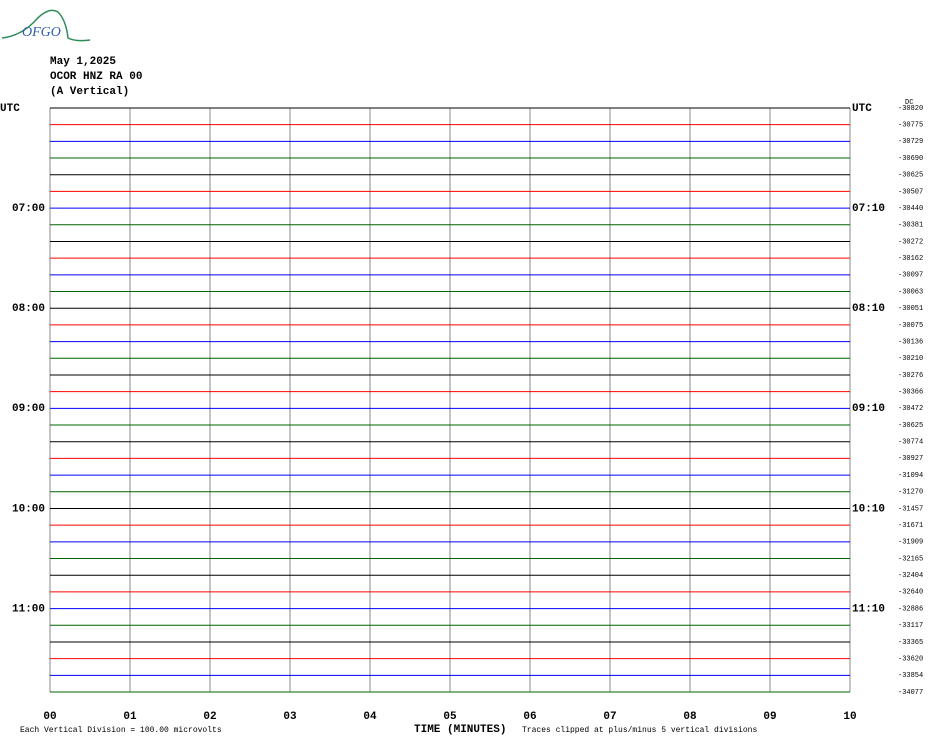 The width and height of the screenshot is (930, 744). What do you see at coordinates (609, 717) in the screenshot?
I see `x-tick-label: 07` at bounding box center [609, 717].